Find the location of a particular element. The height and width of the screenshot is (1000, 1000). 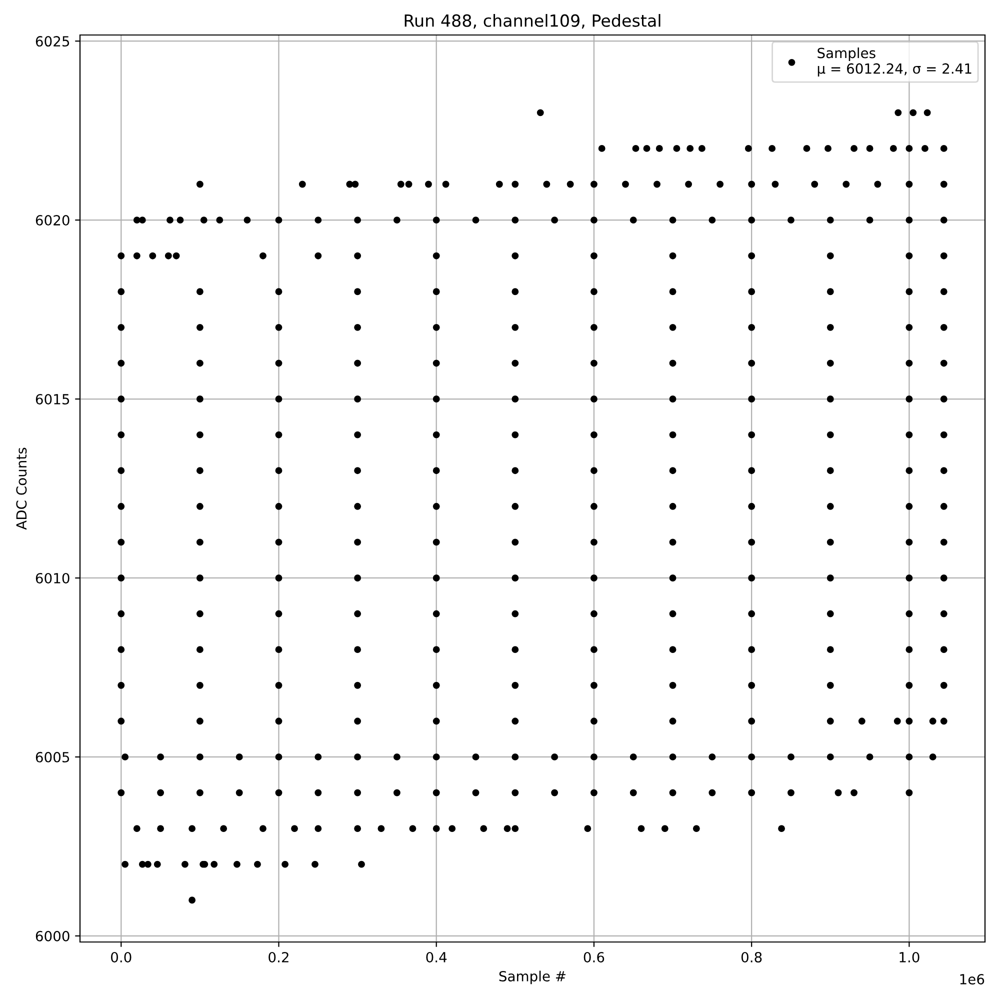

x-tick-label: 0.0 is located at coordinates (121, 957).